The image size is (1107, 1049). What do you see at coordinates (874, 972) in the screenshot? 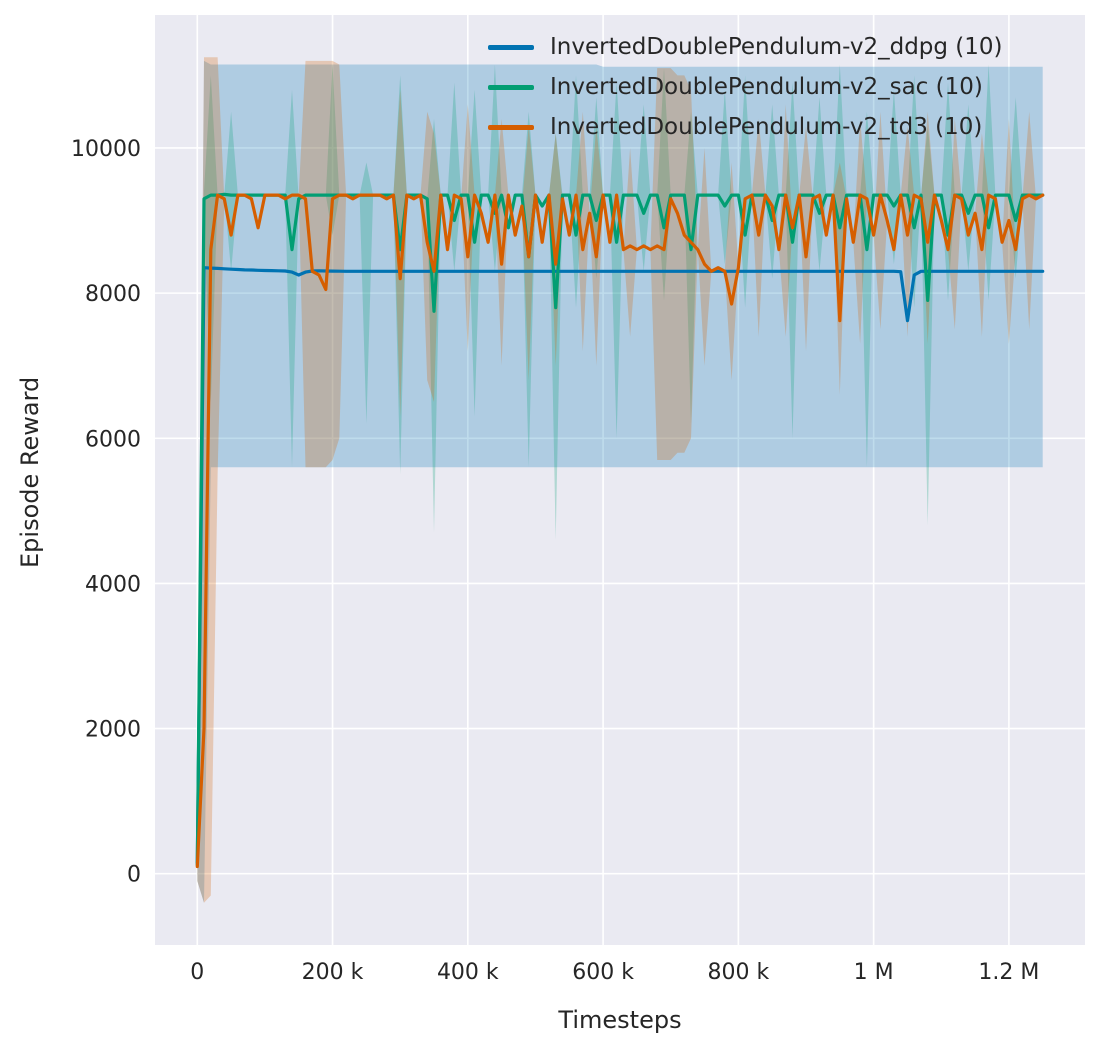
I see `x-tick-label-1M: 1 M` at bounding box center [874, 972].